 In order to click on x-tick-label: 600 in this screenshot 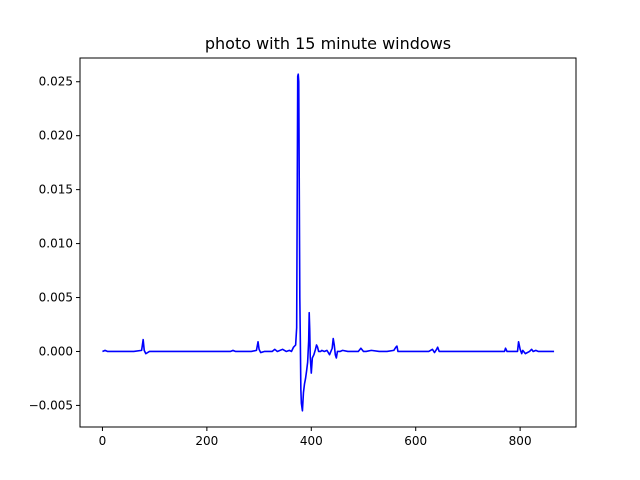, I will do `click(415, 441)`.